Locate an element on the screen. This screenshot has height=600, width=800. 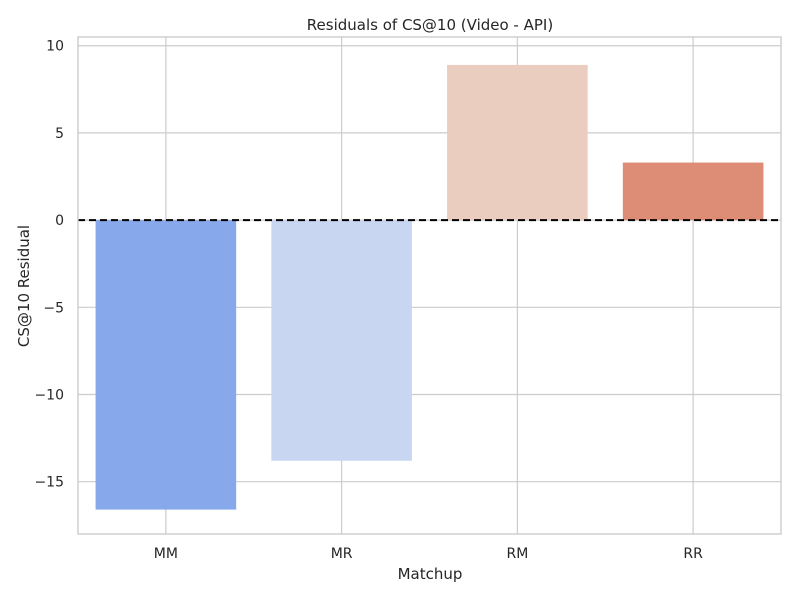
x-tick-label: RM is located at coordinates (517, 554).